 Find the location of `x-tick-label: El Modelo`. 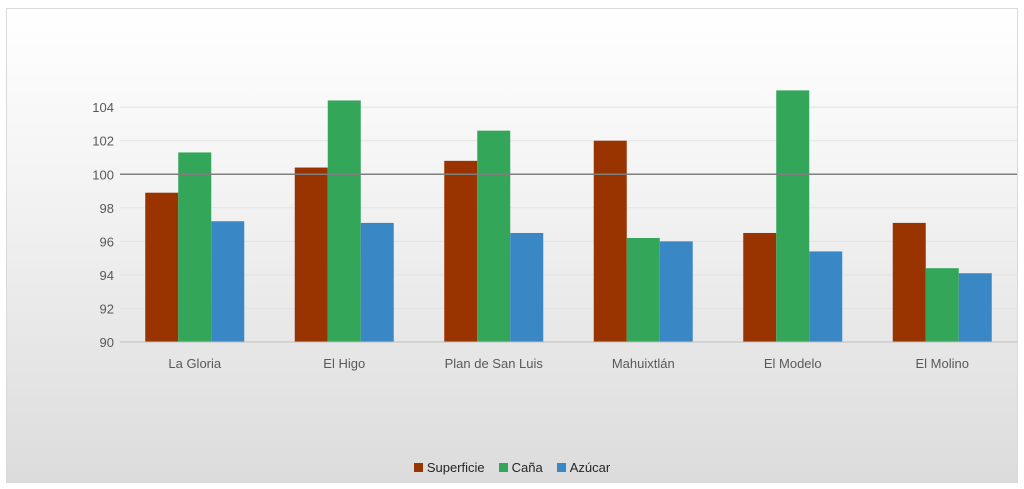

x-tick-label: El Modelo is located at coordinates (793, 363).